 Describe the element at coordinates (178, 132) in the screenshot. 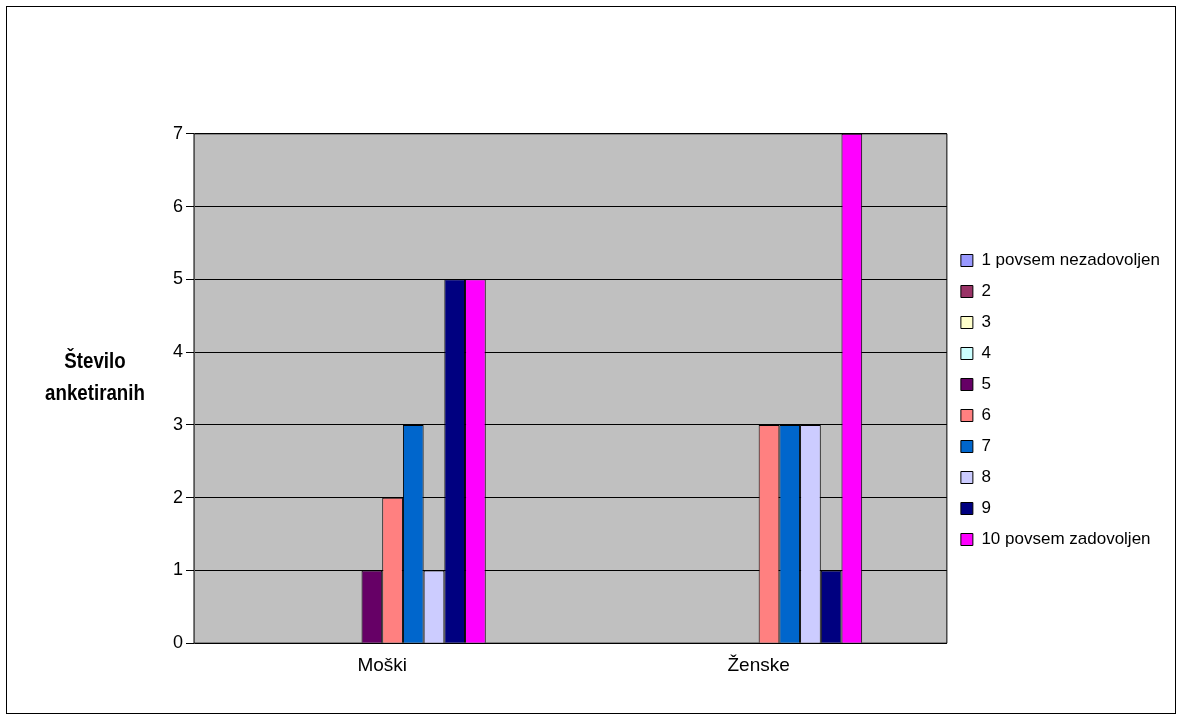

I see `y-tick-label: 7` at that location.